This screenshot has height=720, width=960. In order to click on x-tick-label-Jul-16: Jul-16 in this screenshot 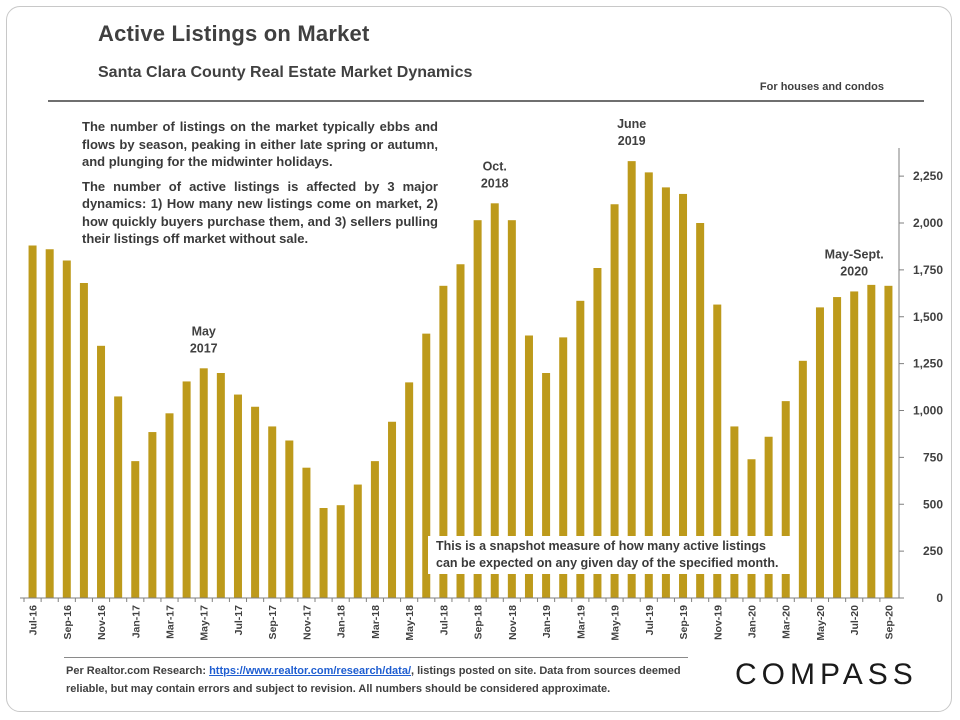, I will do `click(34, 620)`.